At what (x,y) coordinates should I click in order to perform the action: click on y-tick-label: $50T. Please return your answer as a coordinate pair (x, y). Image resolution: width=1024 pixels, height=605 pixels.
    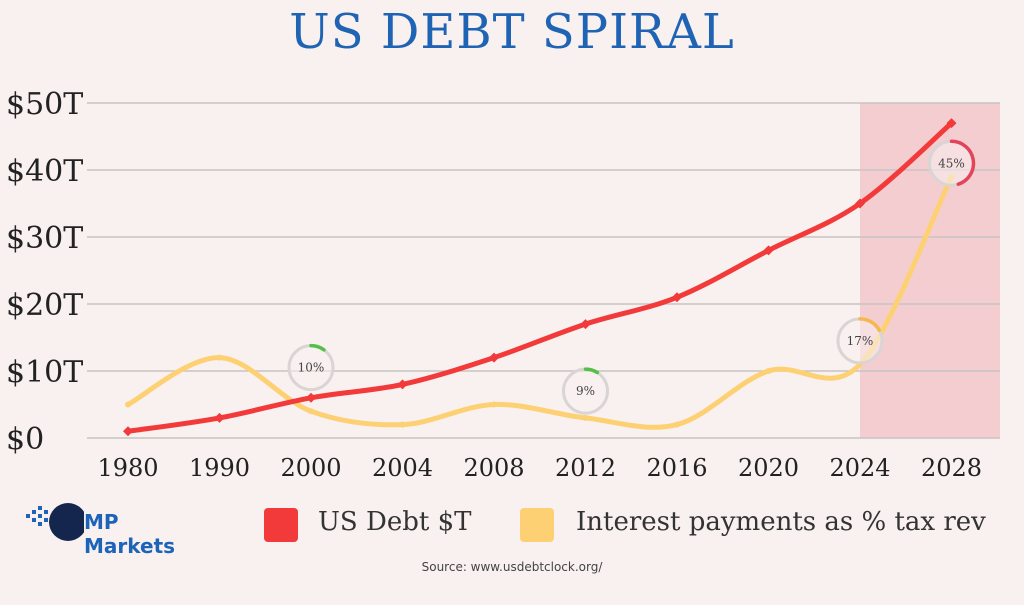
    Looking at the image, I should click on (44, 104).